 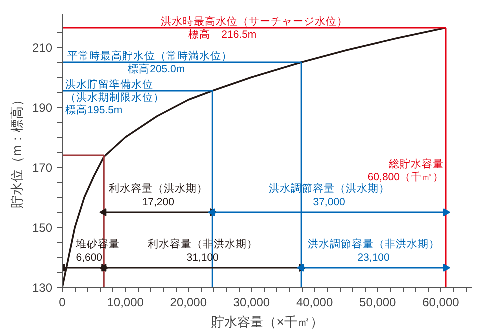 What do you see at coordinates (94, 109) in the screenshot?
I see `annotation: 標高195.5m` at bounding box center [94, 109].